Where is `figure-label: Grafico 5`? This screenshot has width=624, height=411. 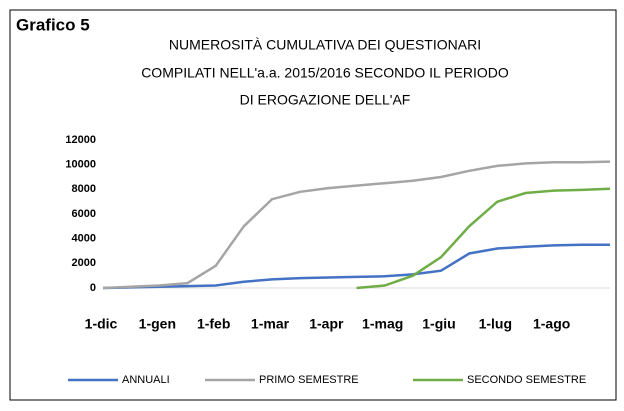 figure-label: Grafico 5 is located at coordinates (53, 24).